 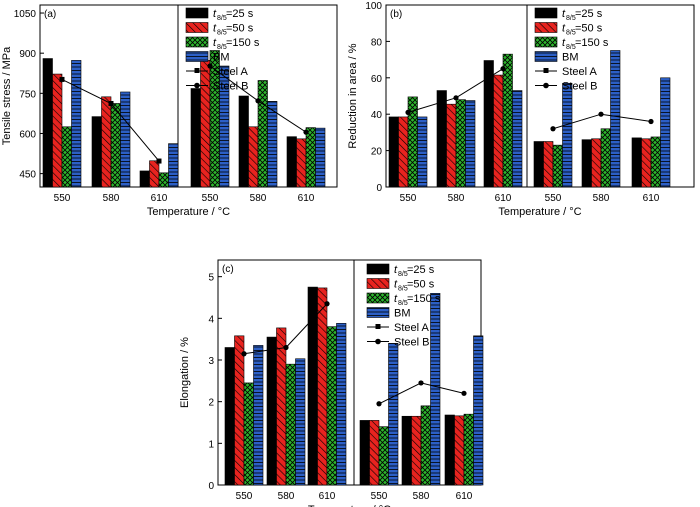 What do you see at coordinates (592, 43) in the screenshot?
I see `legend-label-t150: =150 s` at bounding box center [592, 43].